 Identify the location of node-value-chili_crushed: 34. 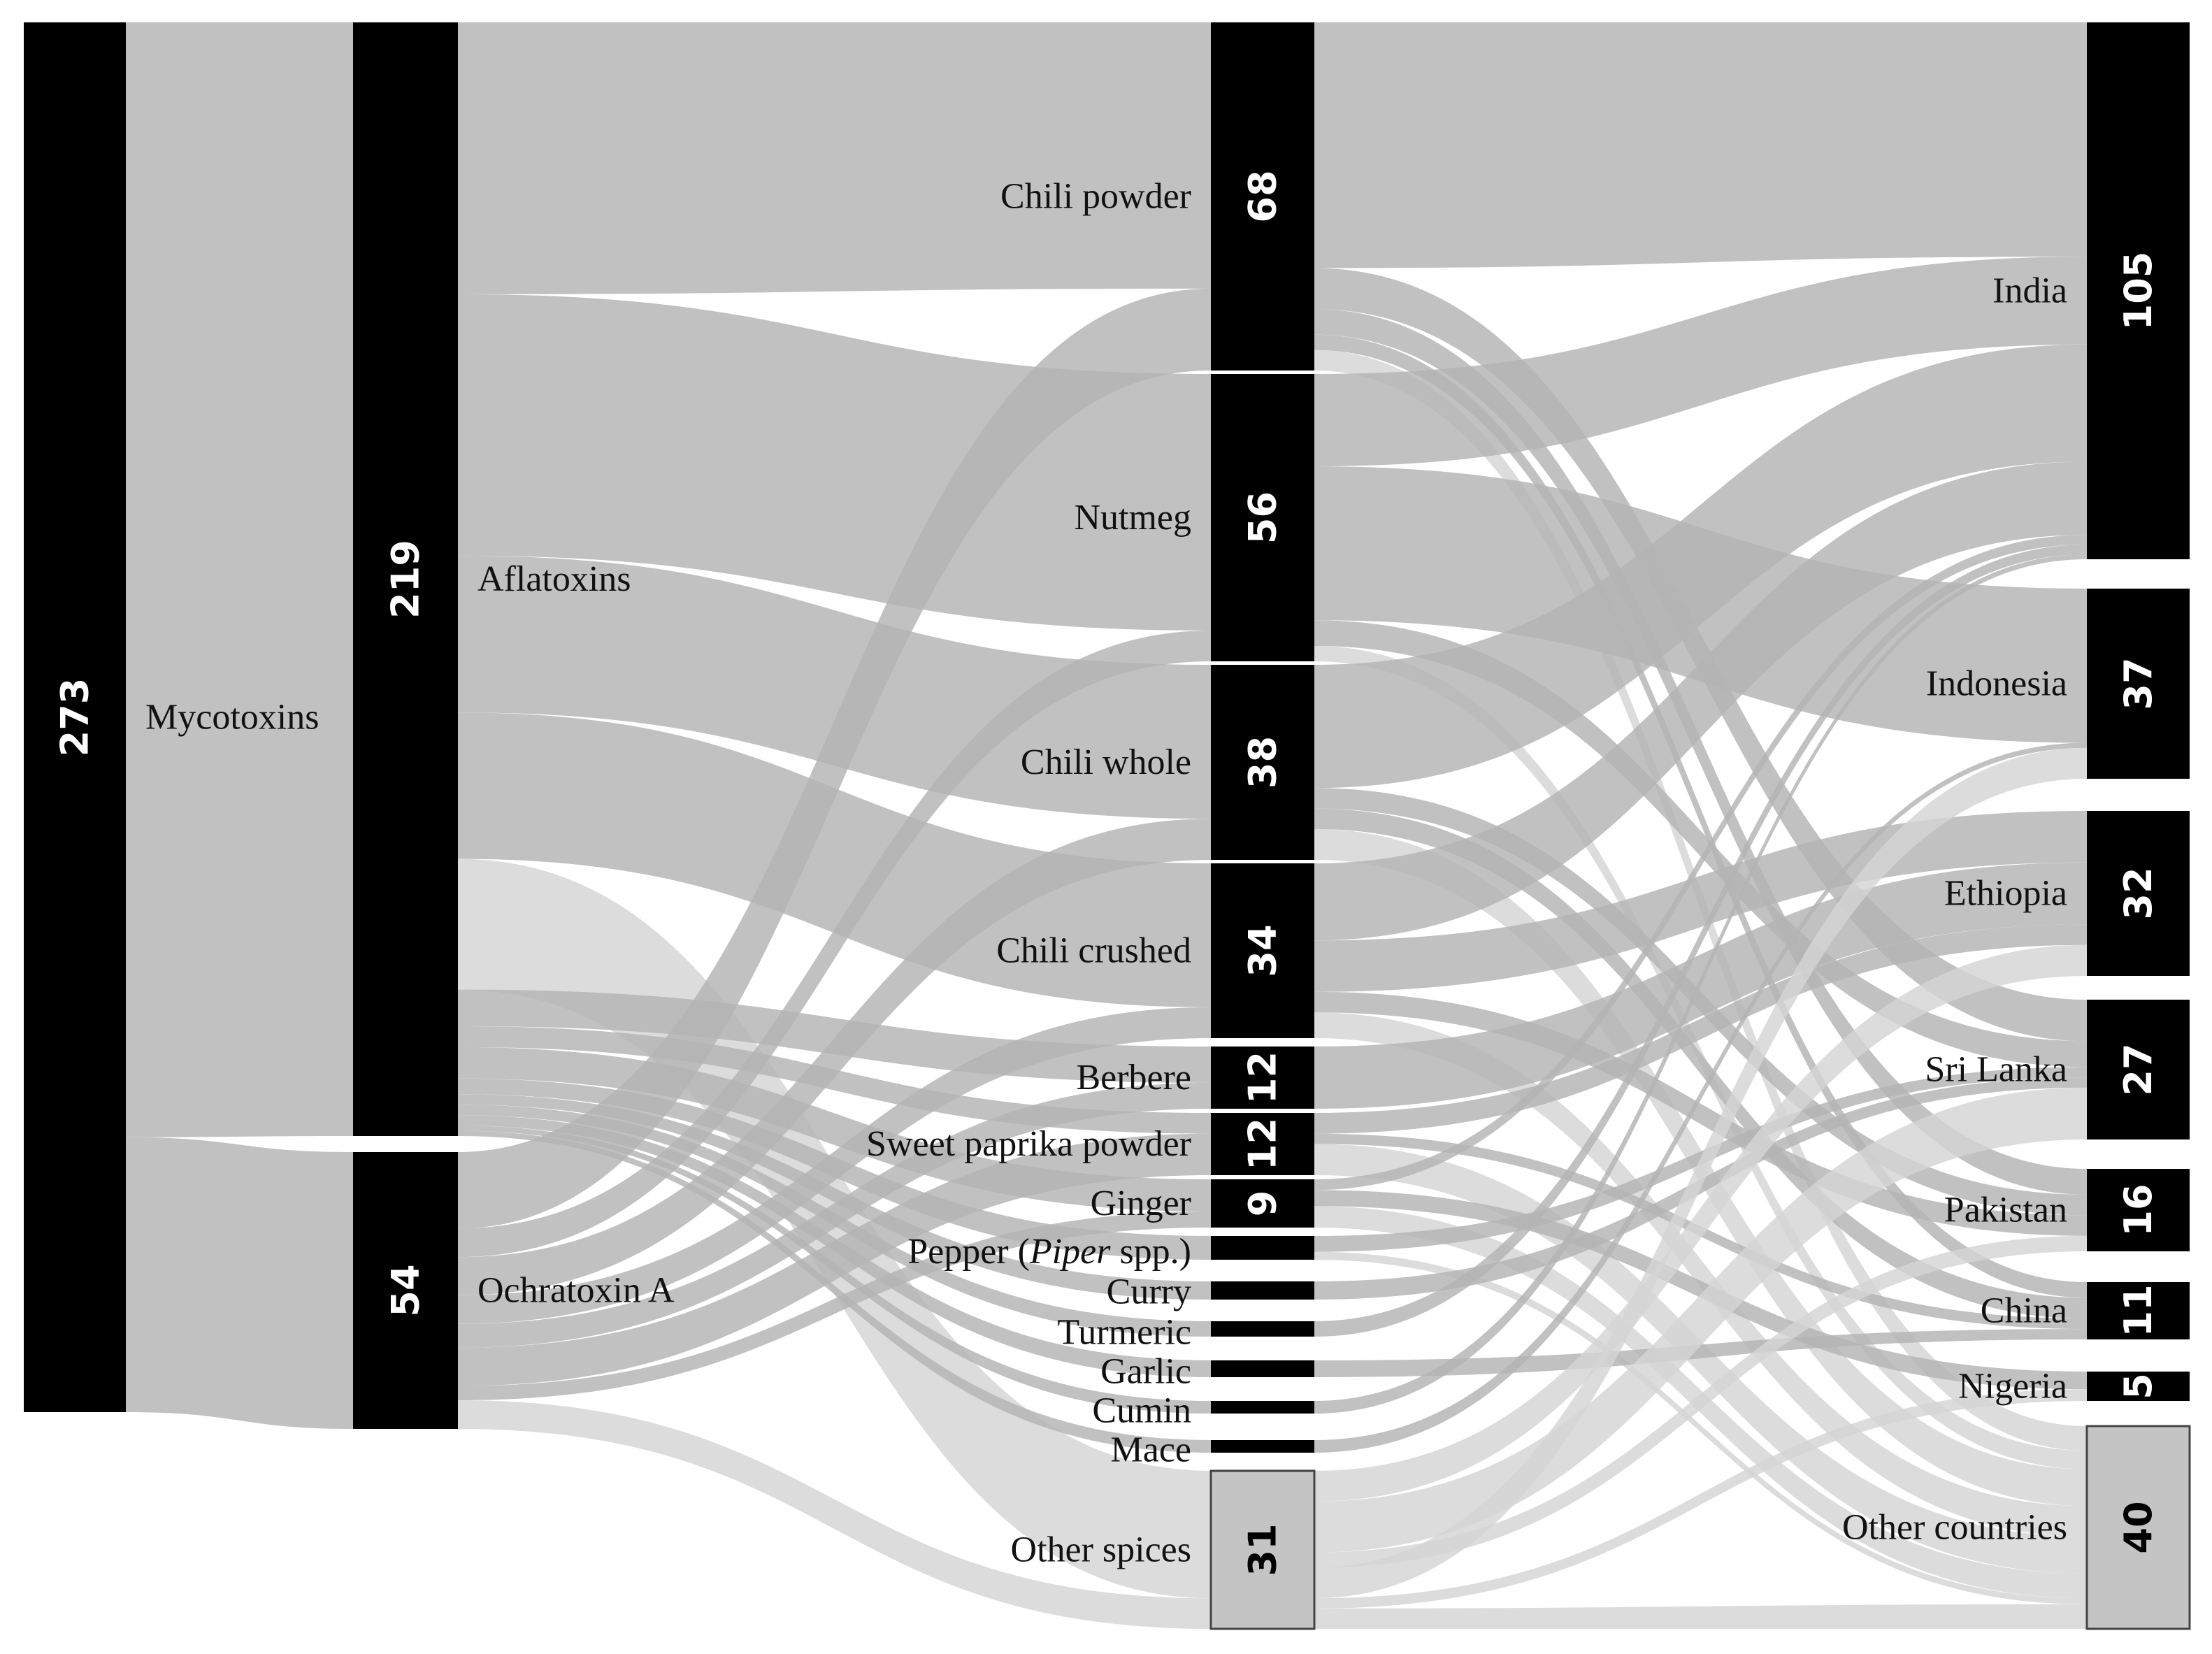
(1263, 950).